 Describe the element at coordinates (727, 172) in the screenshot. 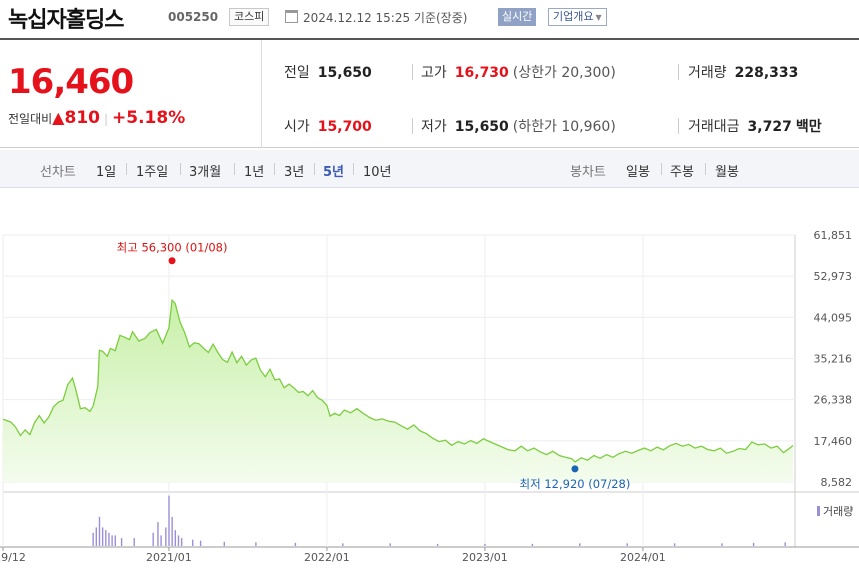

I see `candle-monthly: 월봉` at that location.